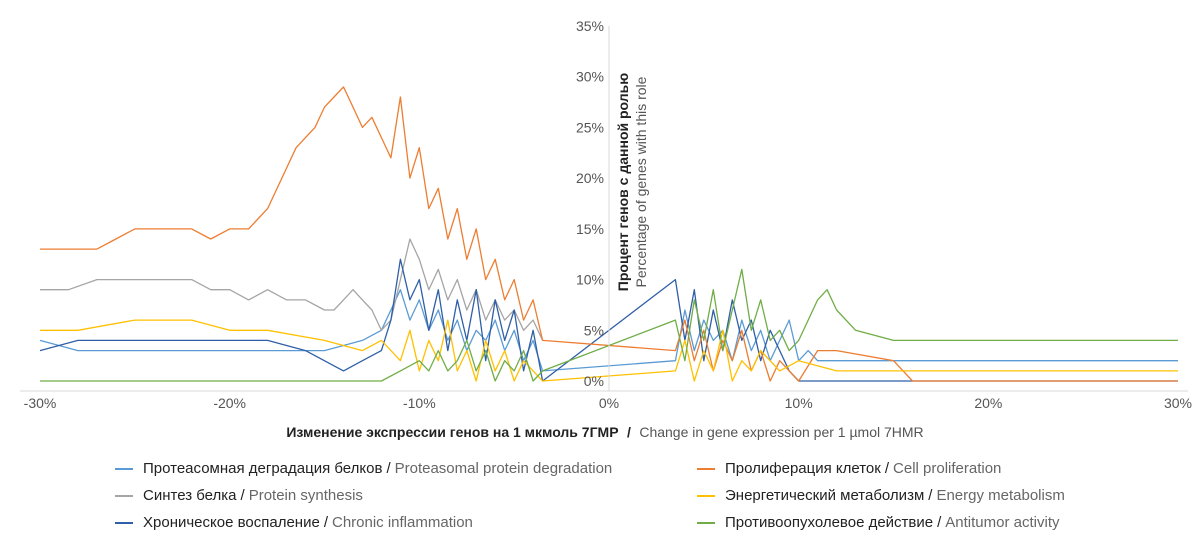  What do you see at coordinates (641, 181) in the screenshot?
I see `y-axis-label-en: Percentage of genes with this role` at bounding box center [641, 181].